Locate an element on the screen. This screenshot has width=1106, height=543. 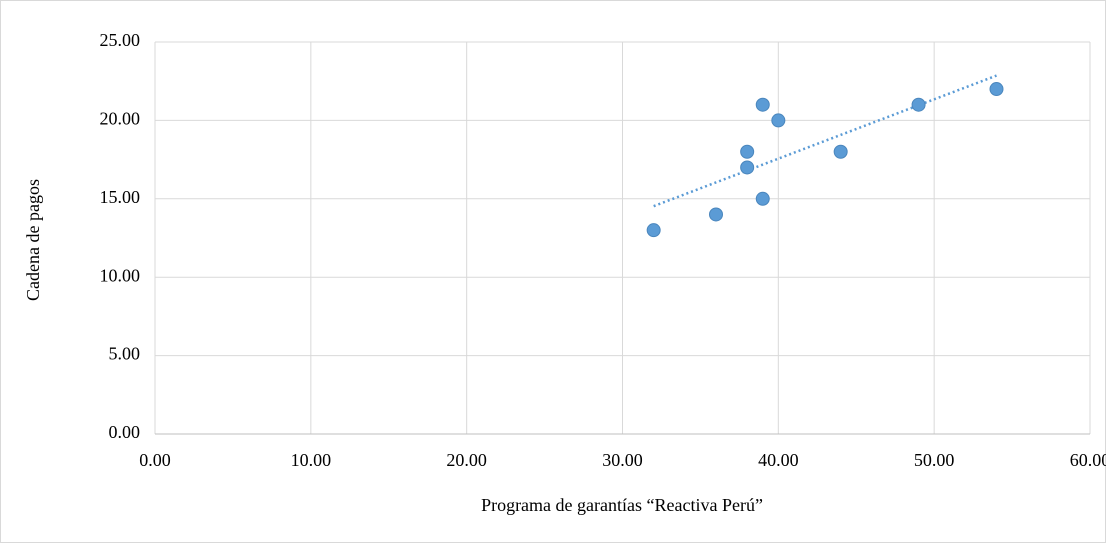
x-tick-label: 0.00 is located at coordinates (155, 460).